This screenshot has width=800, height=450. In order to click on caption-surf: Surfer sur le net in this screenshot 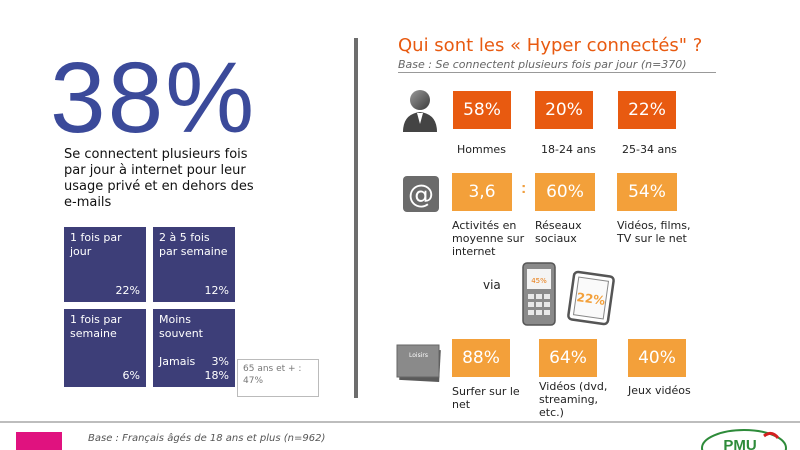, I will do `click(486, 398)`.